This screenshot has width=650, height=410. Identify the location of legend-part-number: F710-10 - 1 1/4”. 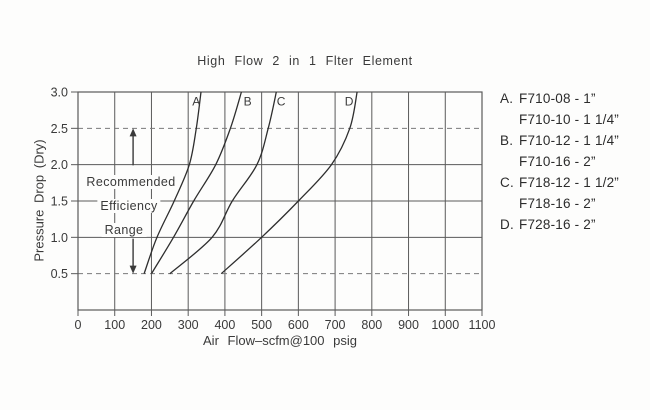
(569, 119).